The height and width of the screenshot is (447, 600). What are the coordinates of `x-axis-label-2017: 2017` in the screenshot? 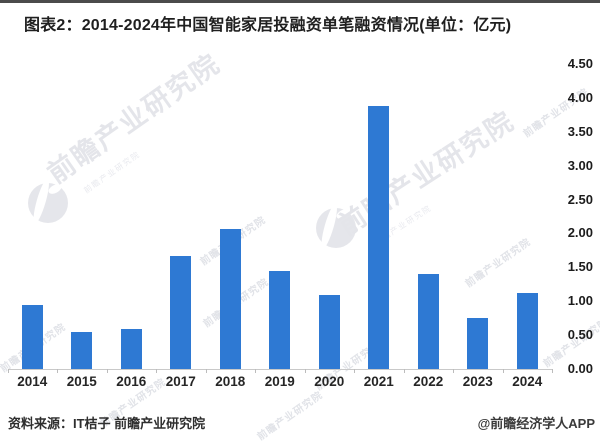 It's located at (180, 381).